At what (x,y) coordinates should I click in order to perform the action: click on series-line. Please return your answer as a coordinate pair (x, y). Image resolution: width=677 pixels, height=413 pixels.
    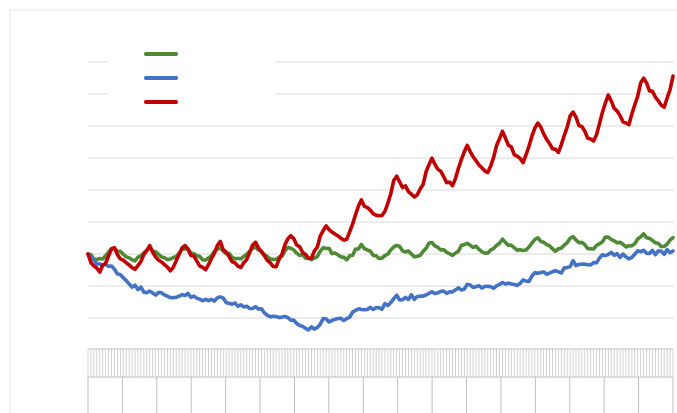
    Looking at the image, I should click on (380, 247).